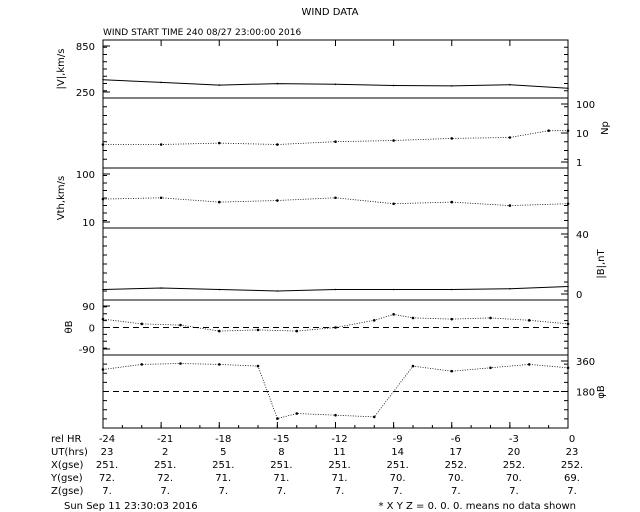  I want to click on panel-0: 850 250 |V|,km/s, so click(312, 69).